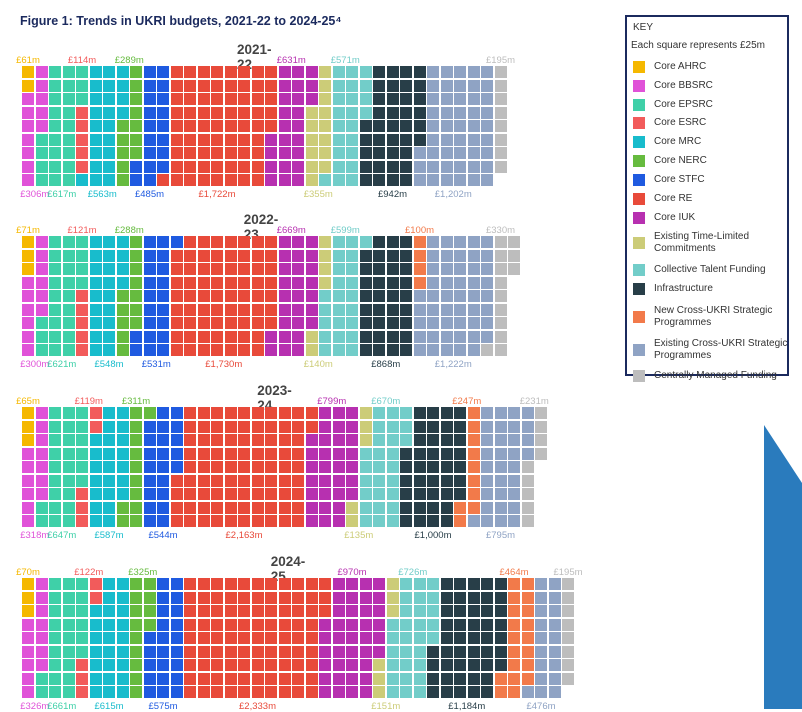  I want to click on waffle-square-esrc, so click(82, 309).